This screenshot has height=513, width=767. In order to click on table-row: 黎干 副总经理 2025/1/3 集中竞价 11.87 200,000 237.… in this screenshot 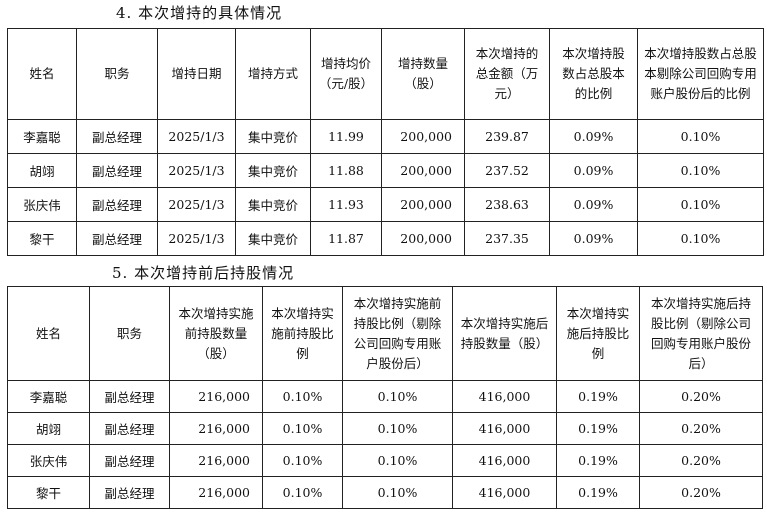, I will do `click(385, 238)`.